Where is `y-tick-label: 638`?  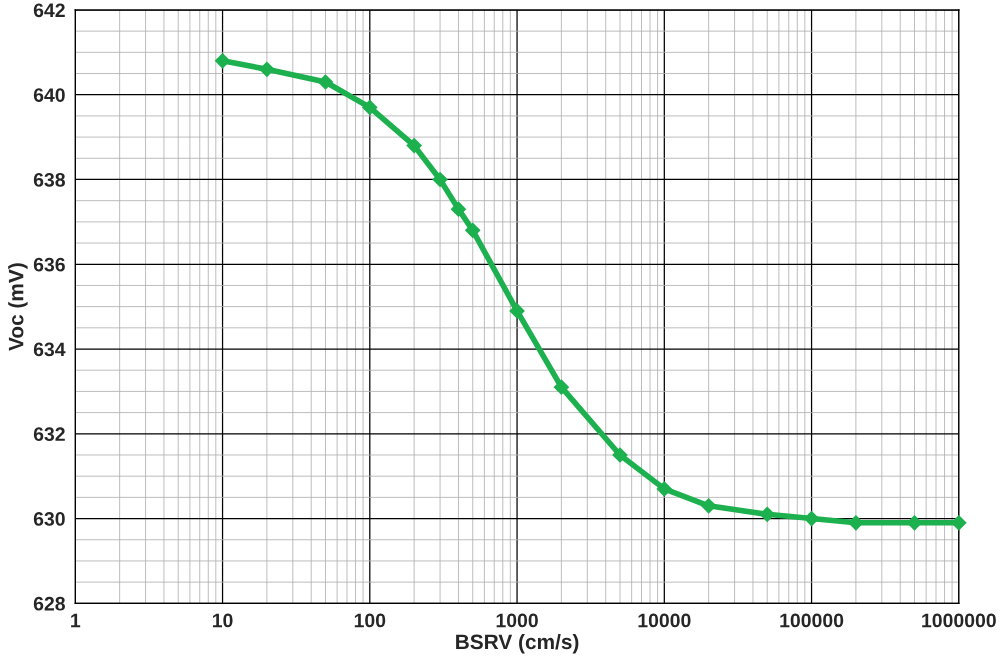 y-tick-label: 638 is located at coordinates (49, 179).